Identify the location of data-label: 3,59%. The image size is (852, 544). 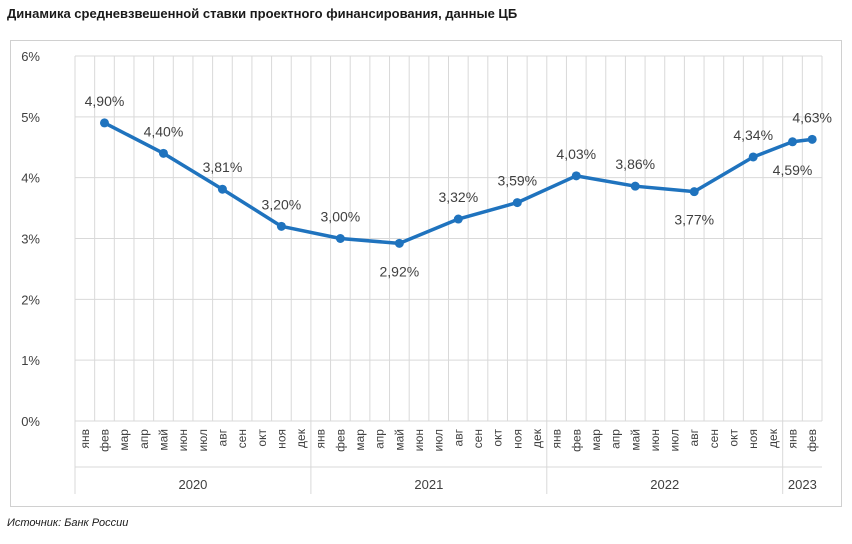
(517, 181).